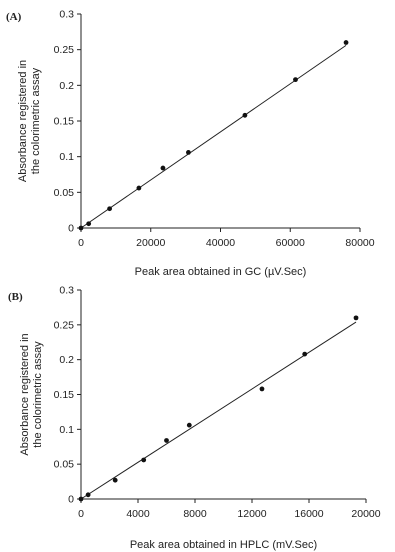  I want to click on chart2-y-tick-label: 0.05, so click(64, 465).